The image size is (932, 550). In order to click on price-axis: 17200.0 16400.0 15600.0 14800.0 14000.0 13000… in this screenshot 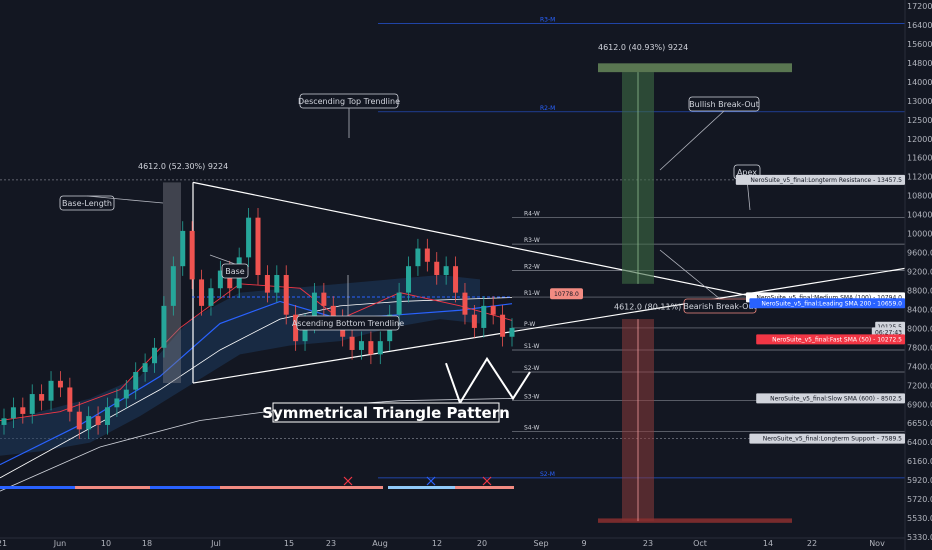, I will do `click(918, 275)`.